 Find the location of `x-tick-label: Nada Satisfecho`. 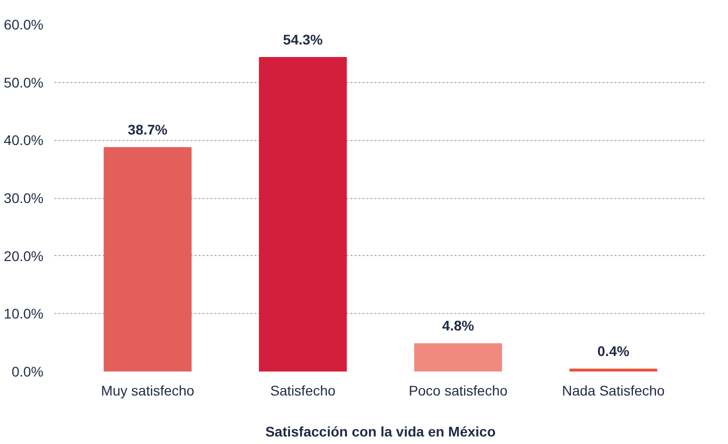

x-tick-label: Nada Satisfecho is located at coordinates (613, 390).